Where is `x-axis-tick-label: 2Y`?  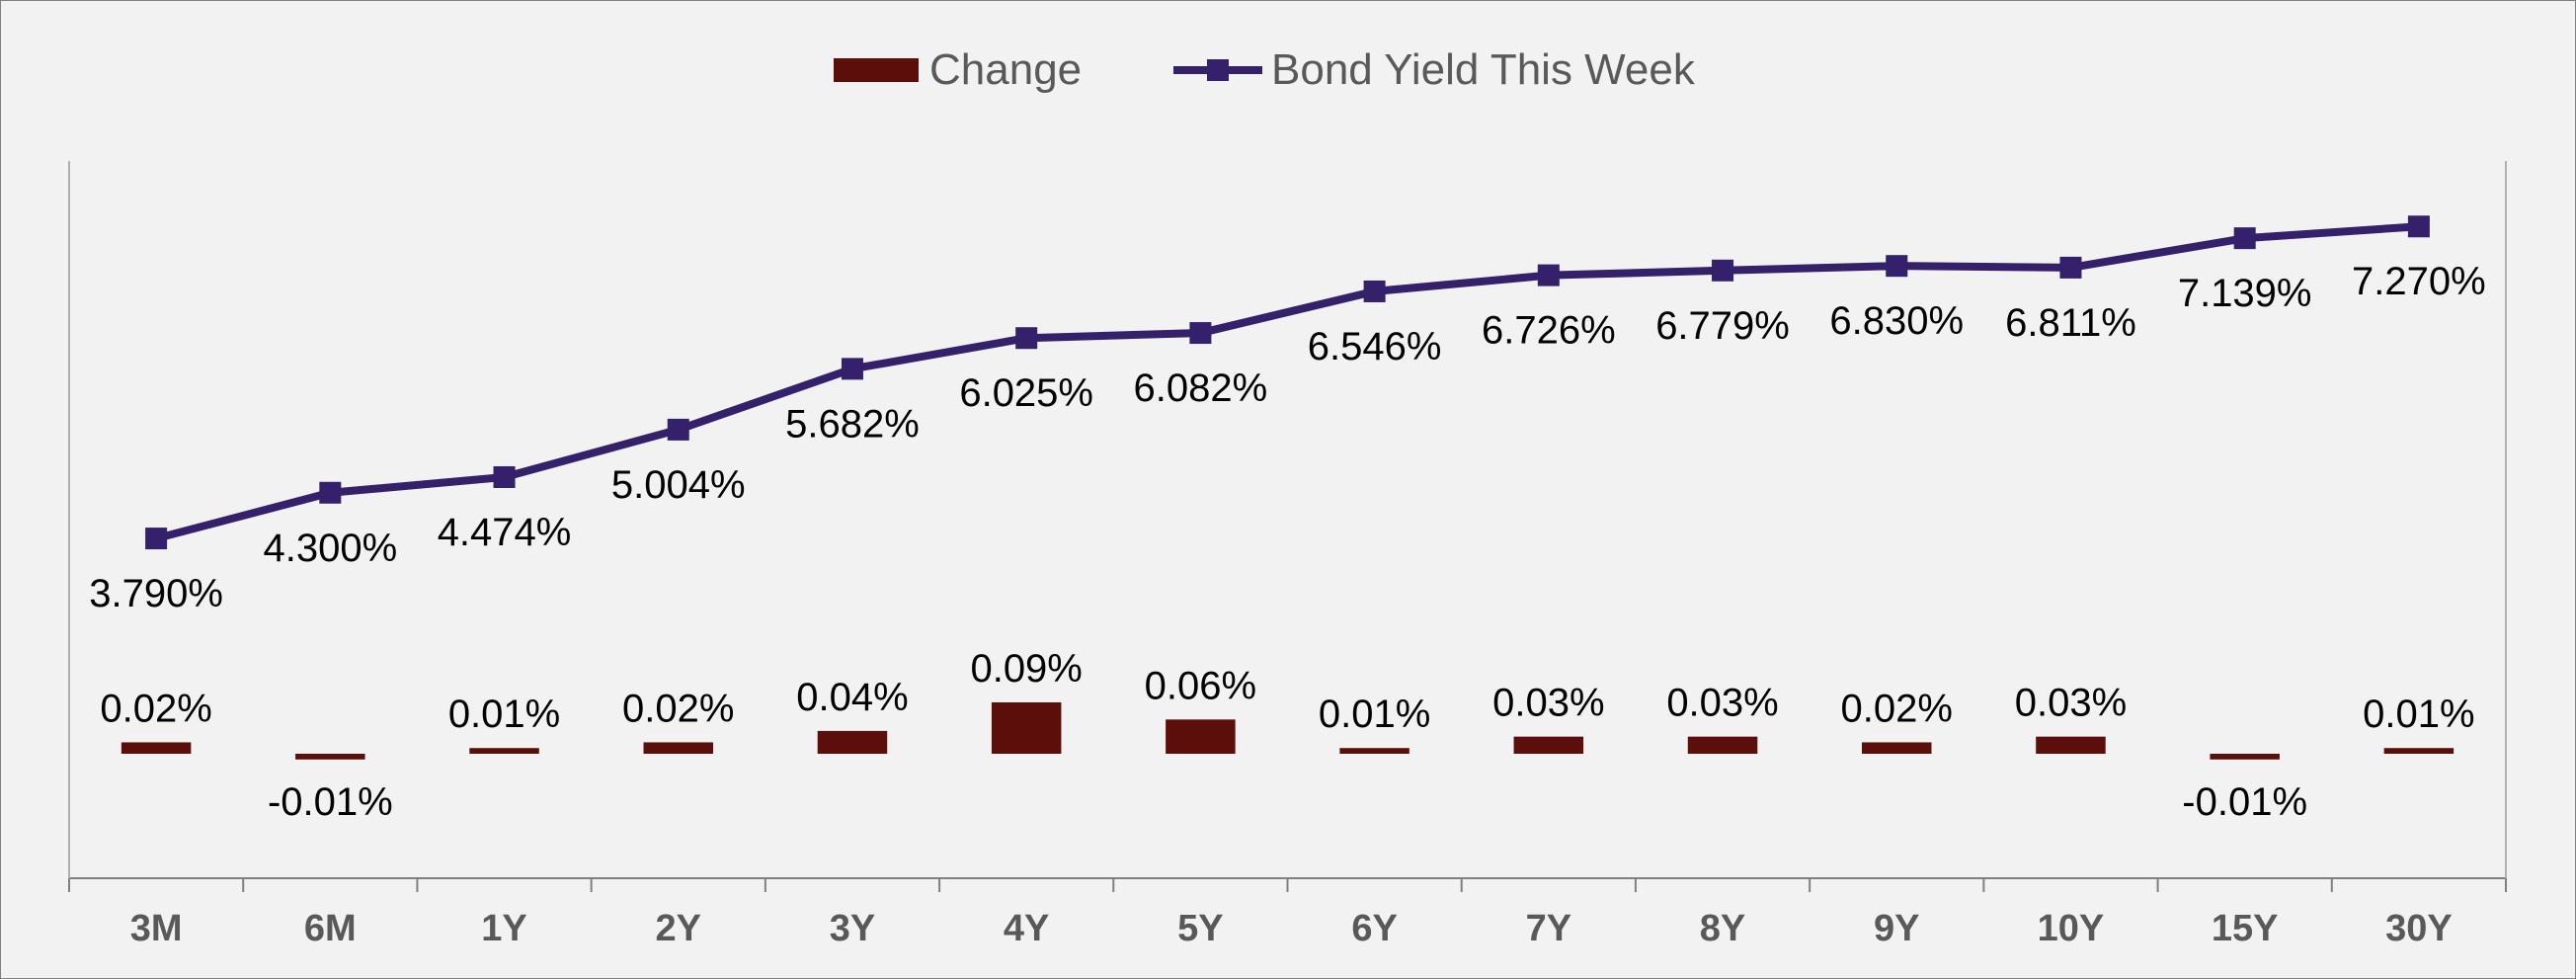
x-axis-tick-label: 2Y is located at coordinates (678, 928).